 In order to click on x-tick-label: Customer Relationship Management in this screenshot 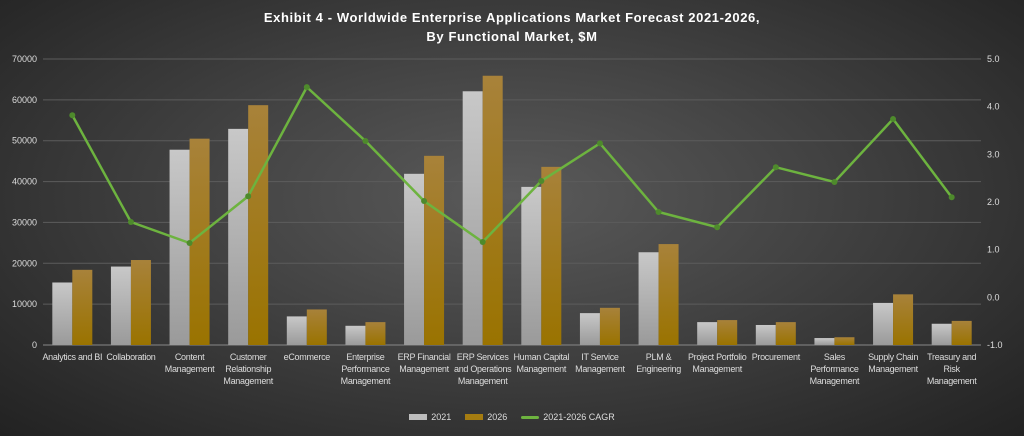, I will do `click(248, 369)`.